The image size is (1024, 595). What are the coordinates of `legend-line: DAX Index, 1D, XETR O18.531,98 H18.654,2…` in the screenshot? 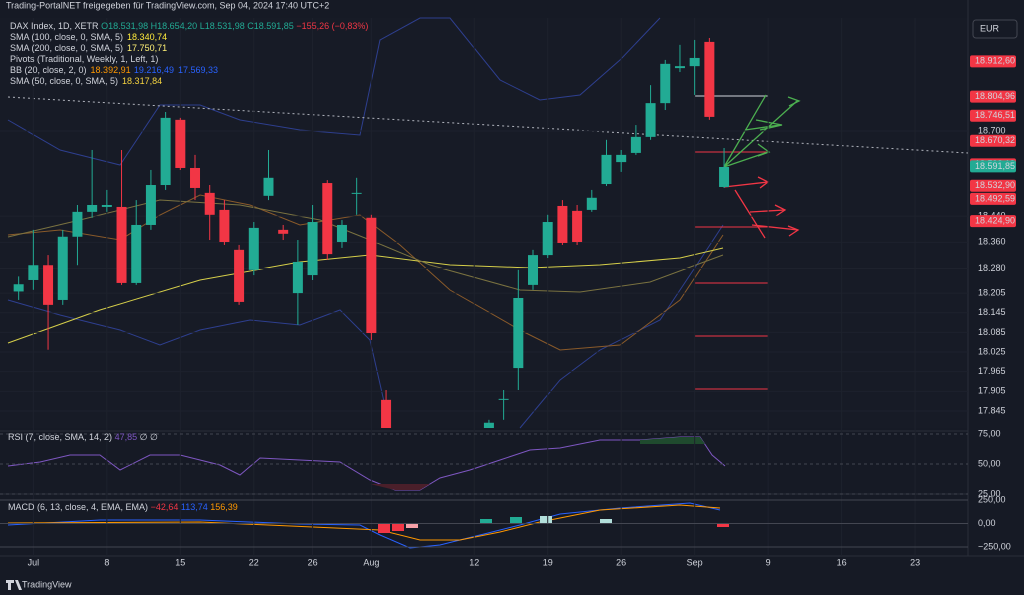 It's located at (189, 26).